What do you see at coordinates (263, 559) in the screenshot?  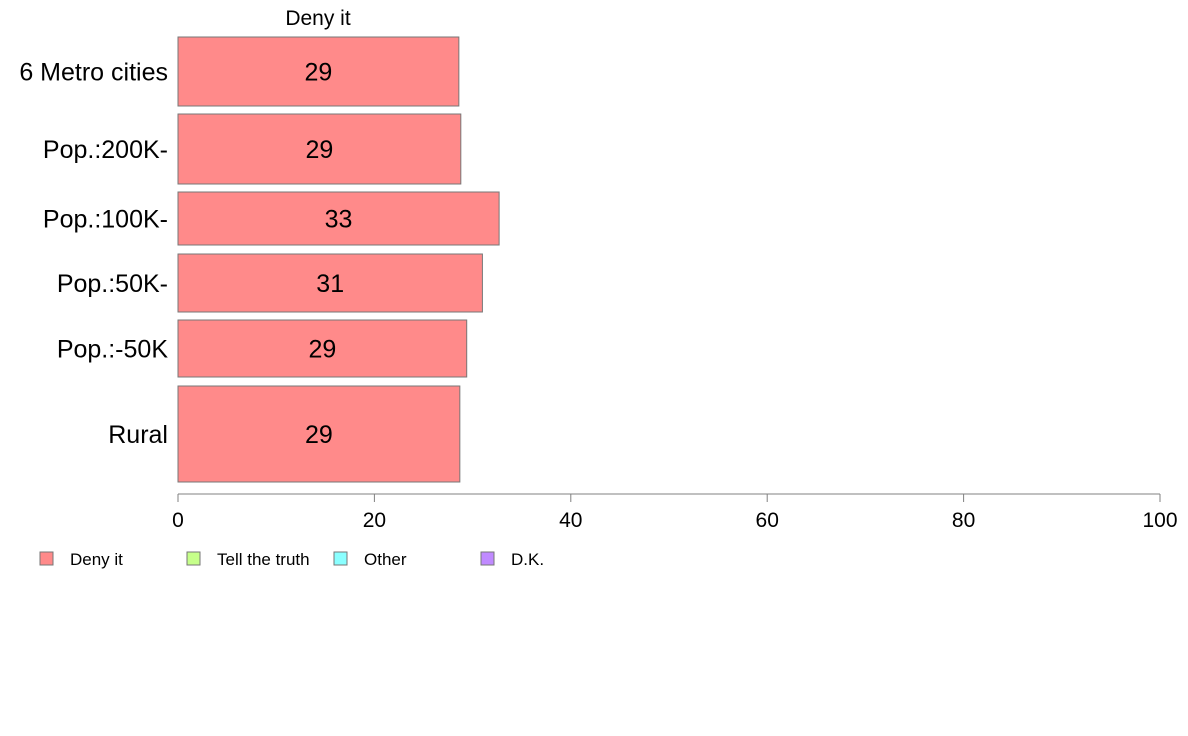 I see `legend-label: Tell the truth` at bounding box center [263, 559].